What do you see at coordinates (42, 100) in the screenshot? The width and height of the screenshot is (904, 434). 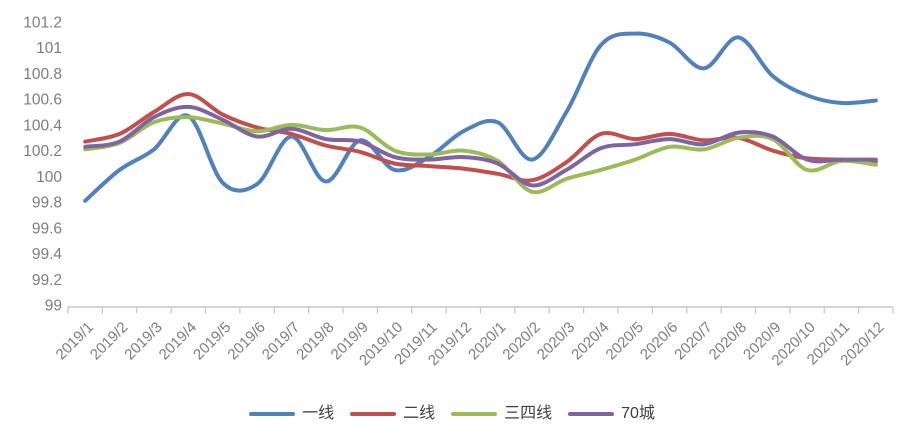 I see `y-axis-tick-label: 100.6` at bounding box center [42, 100].